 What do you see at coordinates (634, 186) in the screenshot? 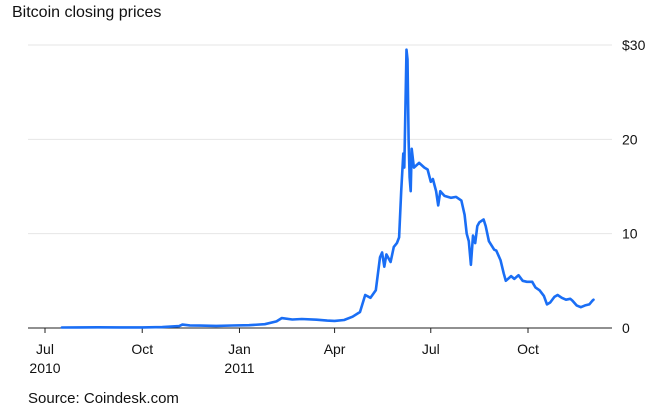
I see `y-axis: 0 10 20 $30` at bounding box center [634, 186].